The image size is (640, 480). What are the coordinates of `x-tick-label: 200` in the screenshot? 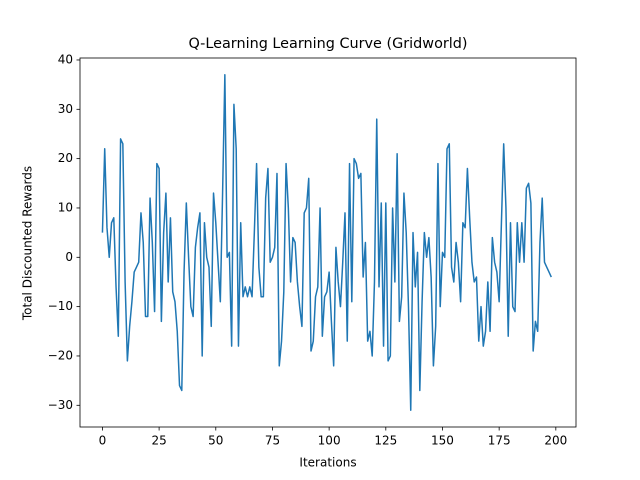 It's located at (555, 441).